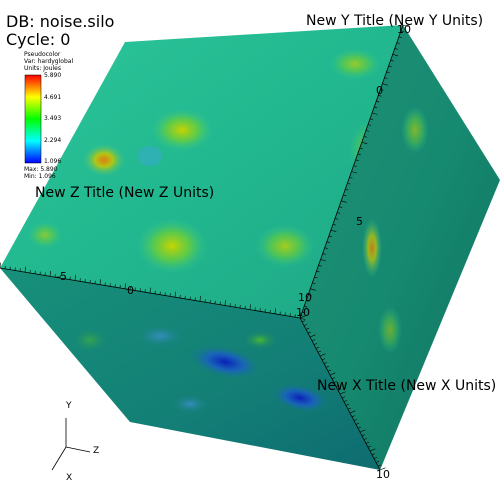 This screenshot has width=500, height=500. What do you see at coordinates (53, 75) in the screenshot?
I see `legend-tick-label: 5.890` at bounding box center [53, 75].